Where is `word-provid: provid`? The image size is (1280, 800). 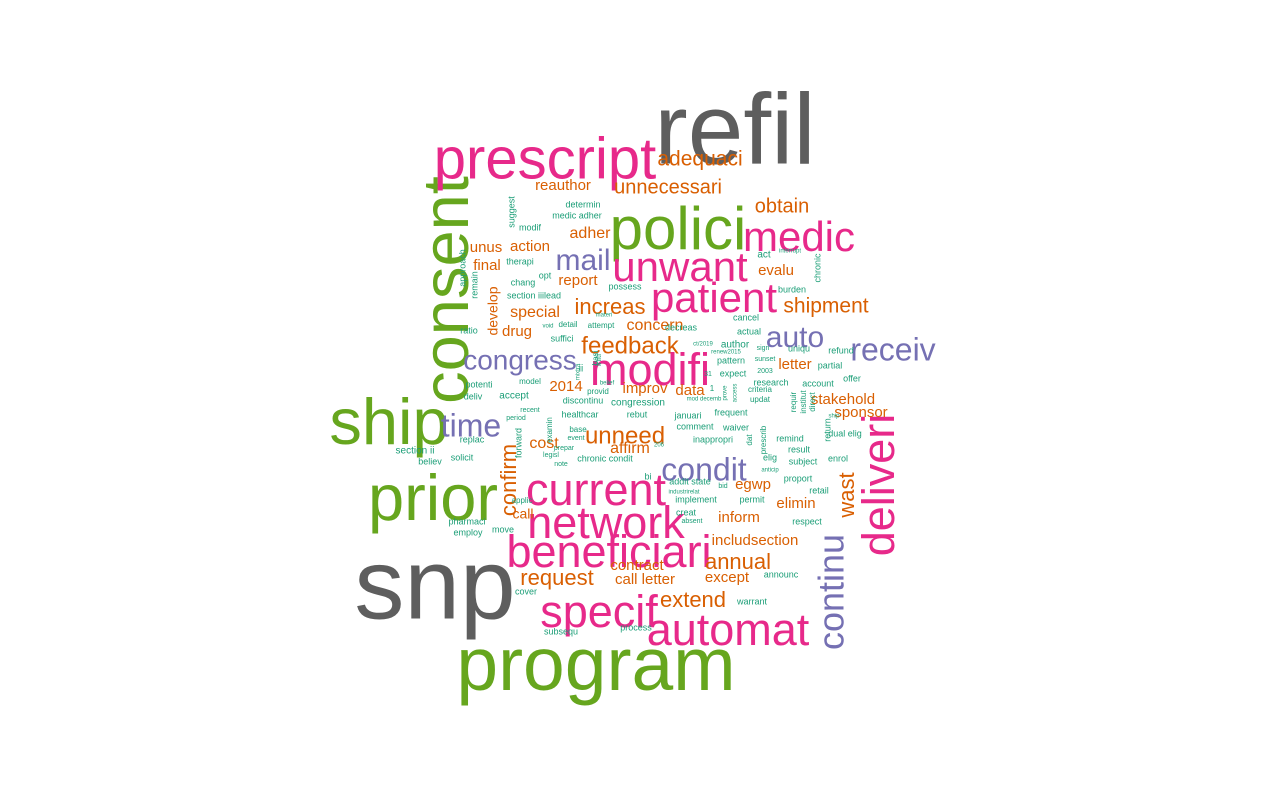 word-provid: provid is located at coordinates (598, 391).